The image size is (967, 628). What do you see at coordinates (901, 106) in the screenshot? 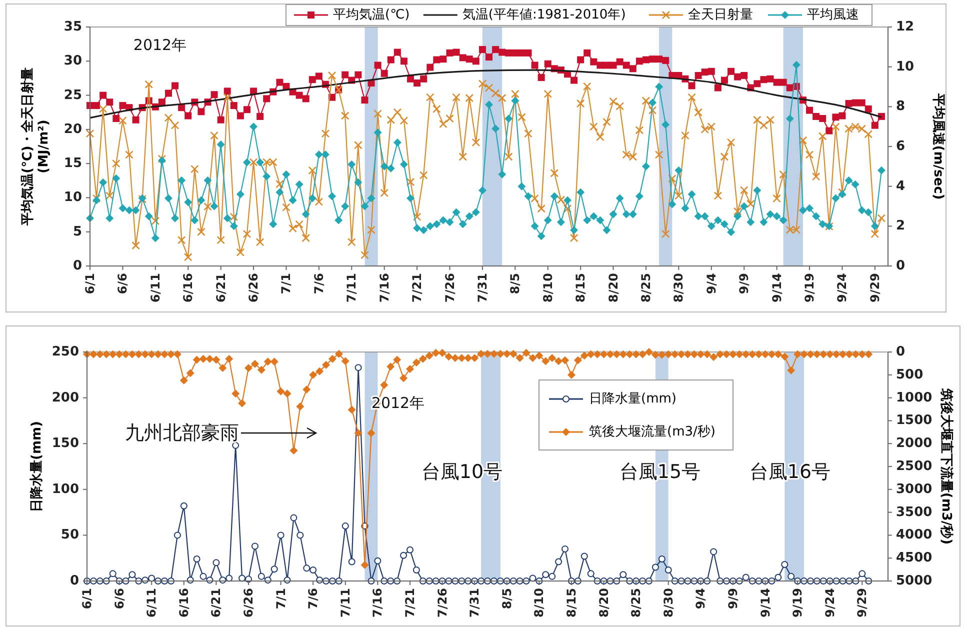
I see `y2-tick-label: 8` at bounding box center [901, 106].